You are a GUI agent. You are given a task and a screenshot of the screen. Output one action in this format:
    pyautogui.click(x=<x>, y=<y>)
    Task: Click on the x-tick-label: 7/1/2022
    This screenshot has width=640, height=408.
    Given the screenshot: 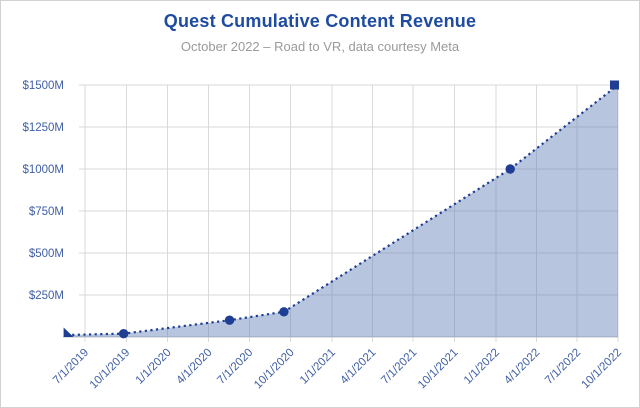 What is the action you would take?
    pyautogui.click(x=563, y=367)
    